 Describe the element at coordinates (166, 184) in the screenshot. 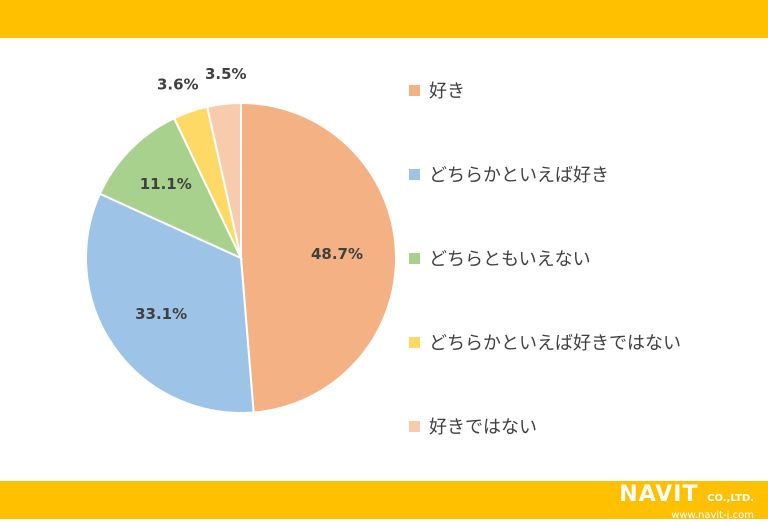

I see `slice-value-label-3: 11.1%` at that location.